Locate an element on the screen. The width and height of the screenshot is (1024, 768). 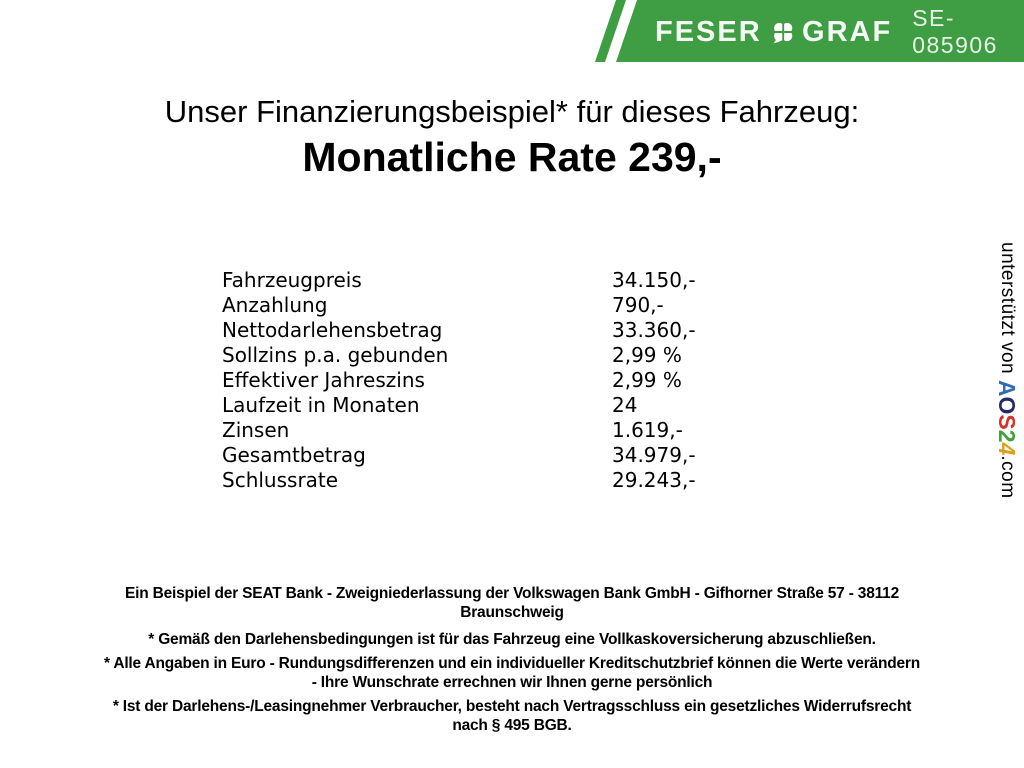
clover-icon is located at coordinates (783, 32).